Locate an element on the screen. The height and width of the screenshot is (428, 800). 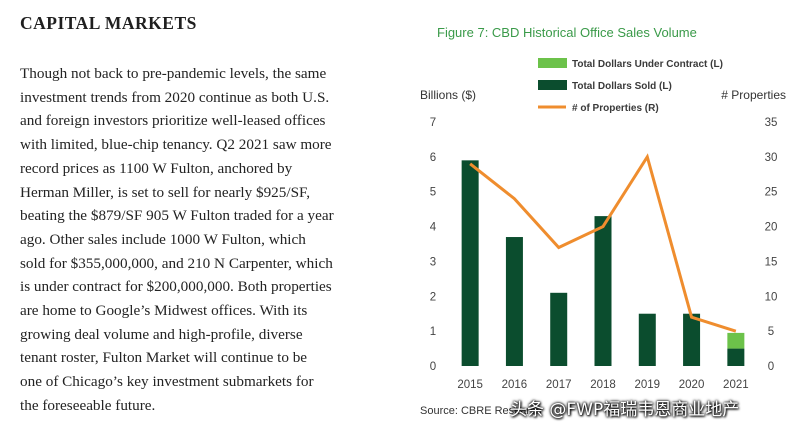
y-tick-right: 0 is located at coordinates (771, 367).